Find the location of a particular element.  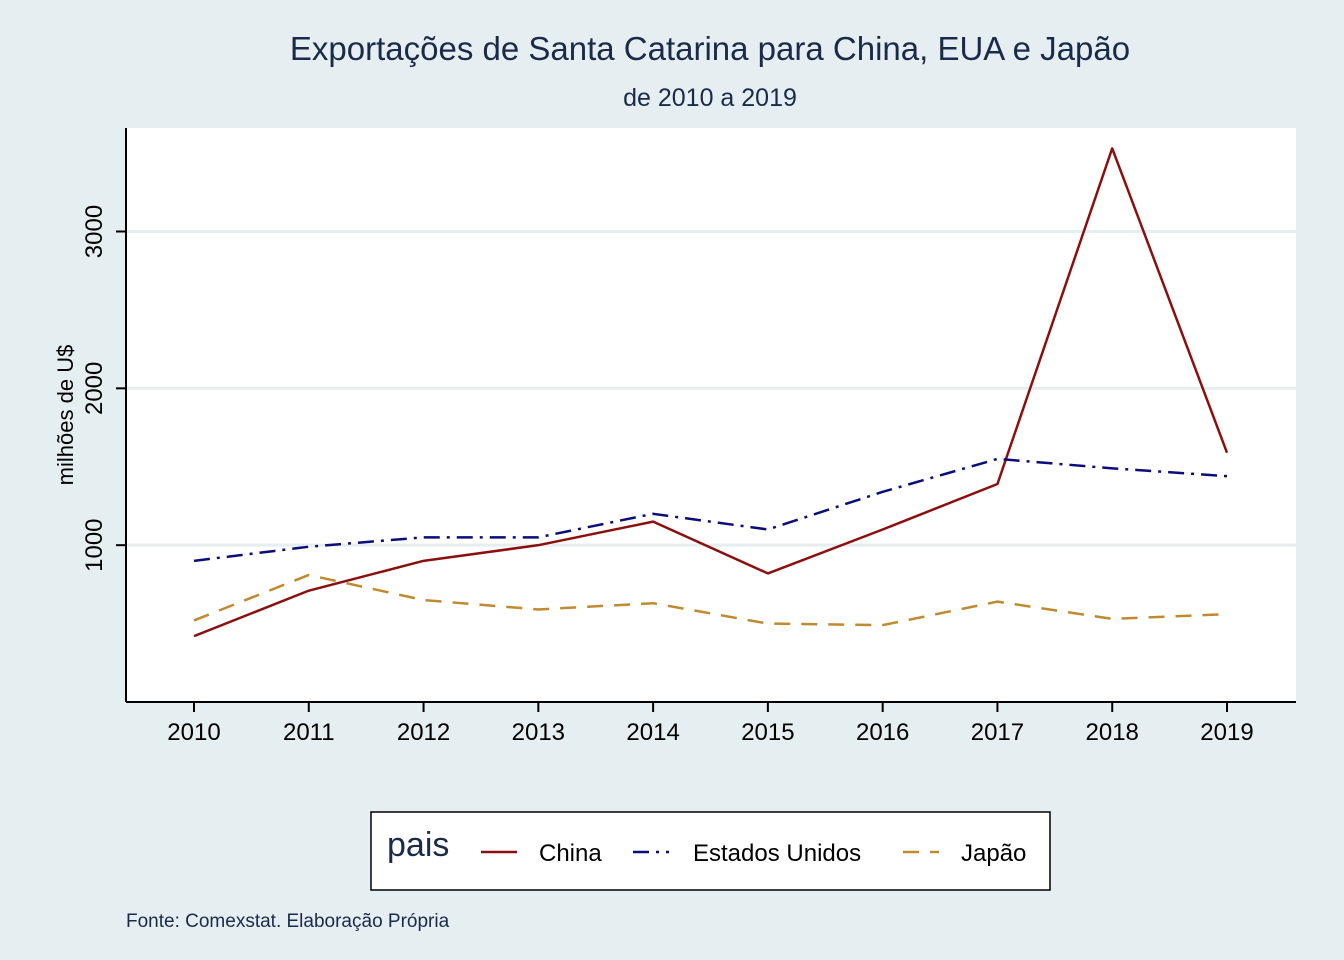

x-tick-label-3: 2013 is located at coordinates (538, 732).